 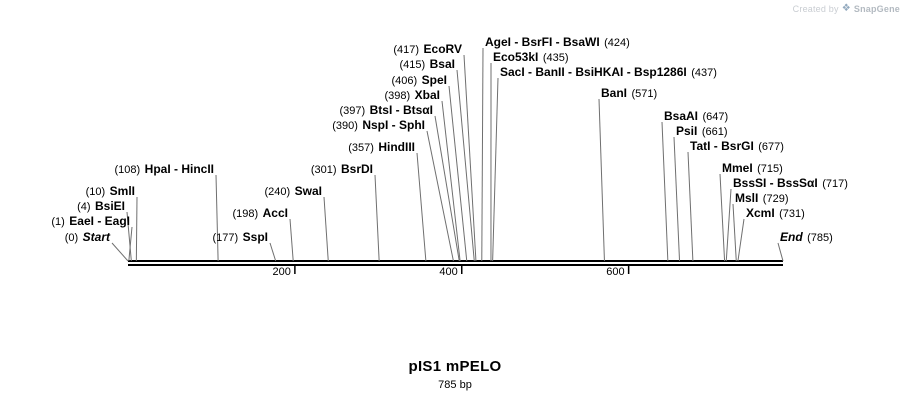 I want to click on site-position: (390), so click(x=345, y=126).